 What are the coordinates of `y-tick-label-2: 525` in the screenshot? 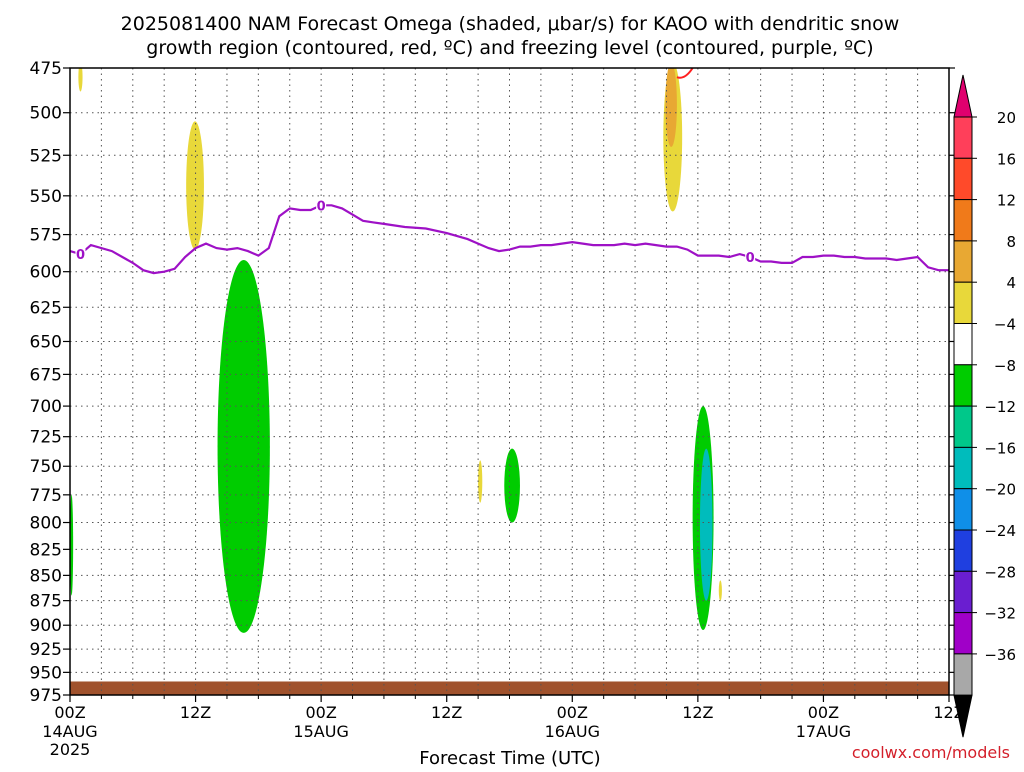 It's located at (46, 156).